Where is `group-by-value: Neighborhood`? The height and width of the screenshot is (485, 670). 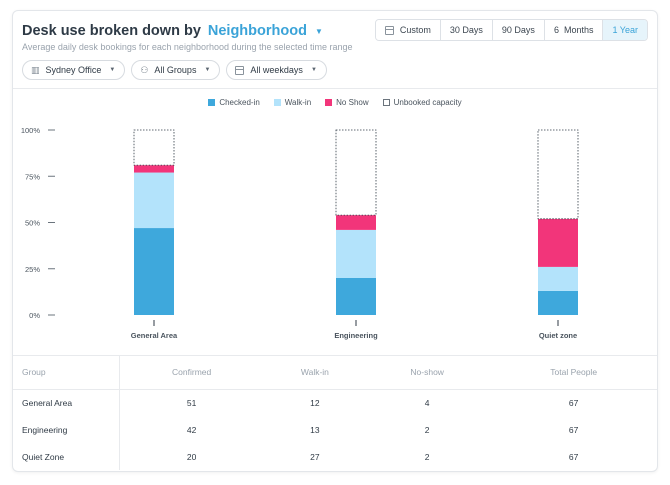
group-by-value: Neighborhood is located at coordinates (257, 31).